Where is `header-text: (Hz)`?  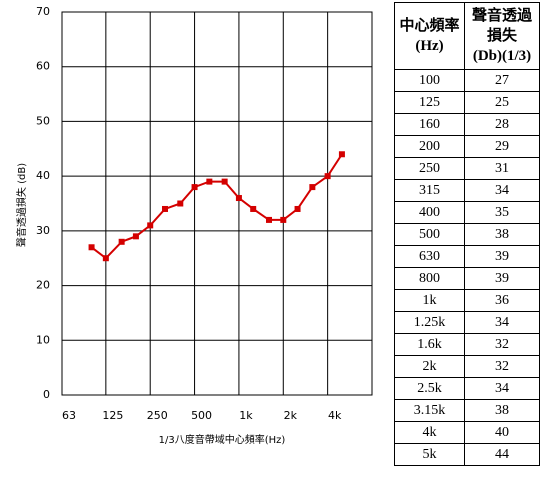
header-text: (Hz) is located at coordinates (429, 46).